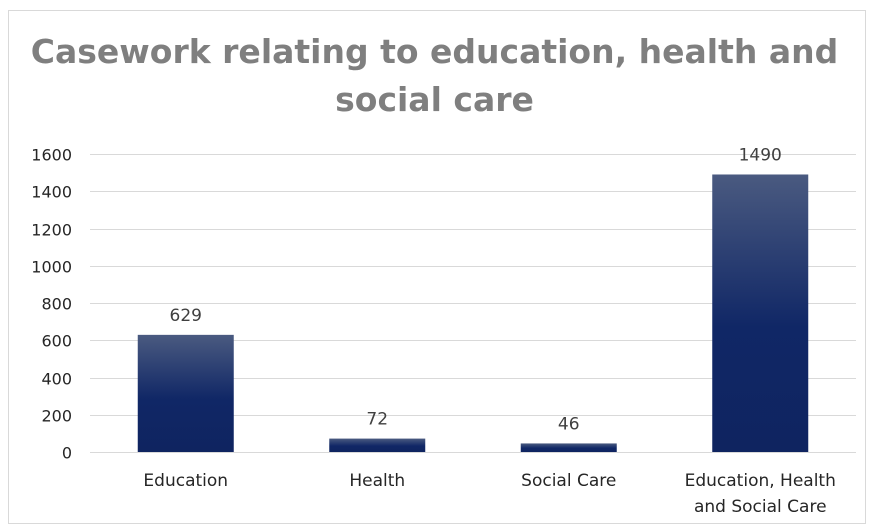 The height and width of the screenshot is (526, 869). I want to click on category-label: Education, Health and Social Care, so click(760, 494).